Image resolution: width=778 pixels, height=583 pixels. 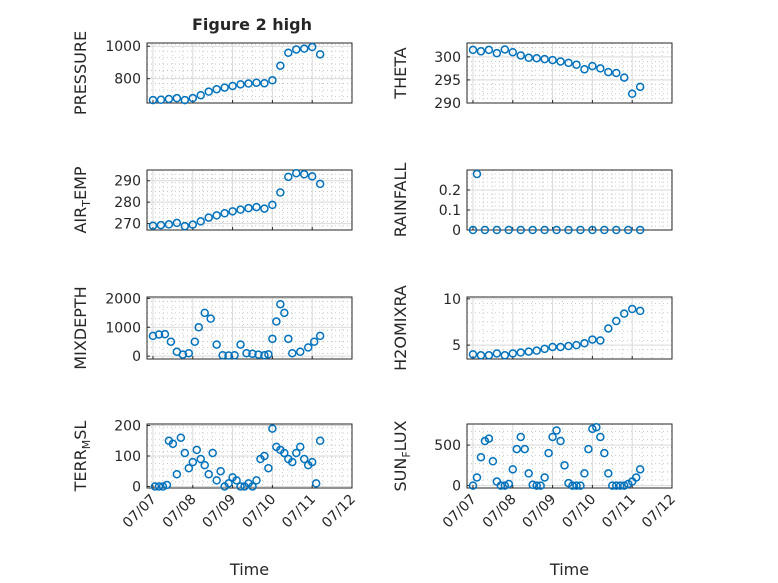 I want to click on x-tick-label: 07/07, so click(x=140, y=512).